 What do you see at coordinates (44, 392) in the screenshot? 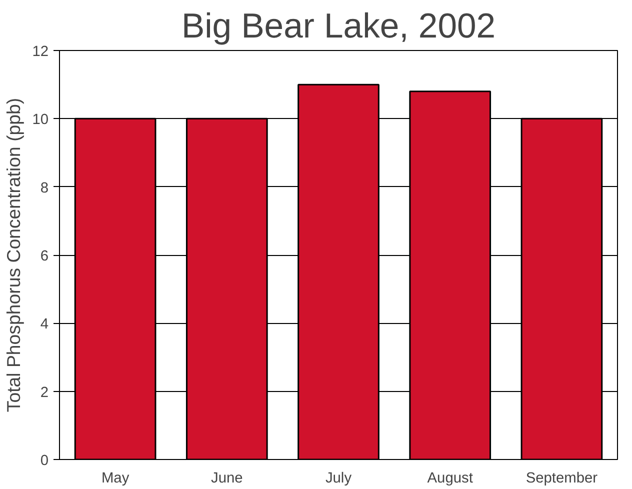
I see `y-tick-label: 2` at bounding box center [44, 392].